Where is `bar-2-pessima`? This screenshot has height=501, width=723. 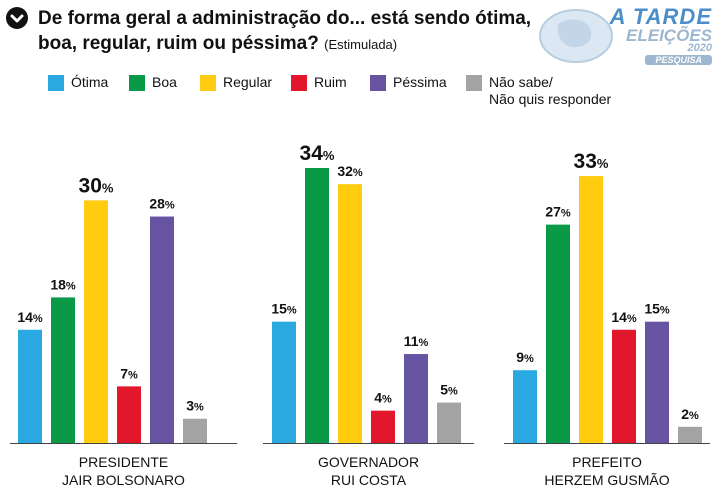 bar-2-pessima is located at coordinates (416, 398).